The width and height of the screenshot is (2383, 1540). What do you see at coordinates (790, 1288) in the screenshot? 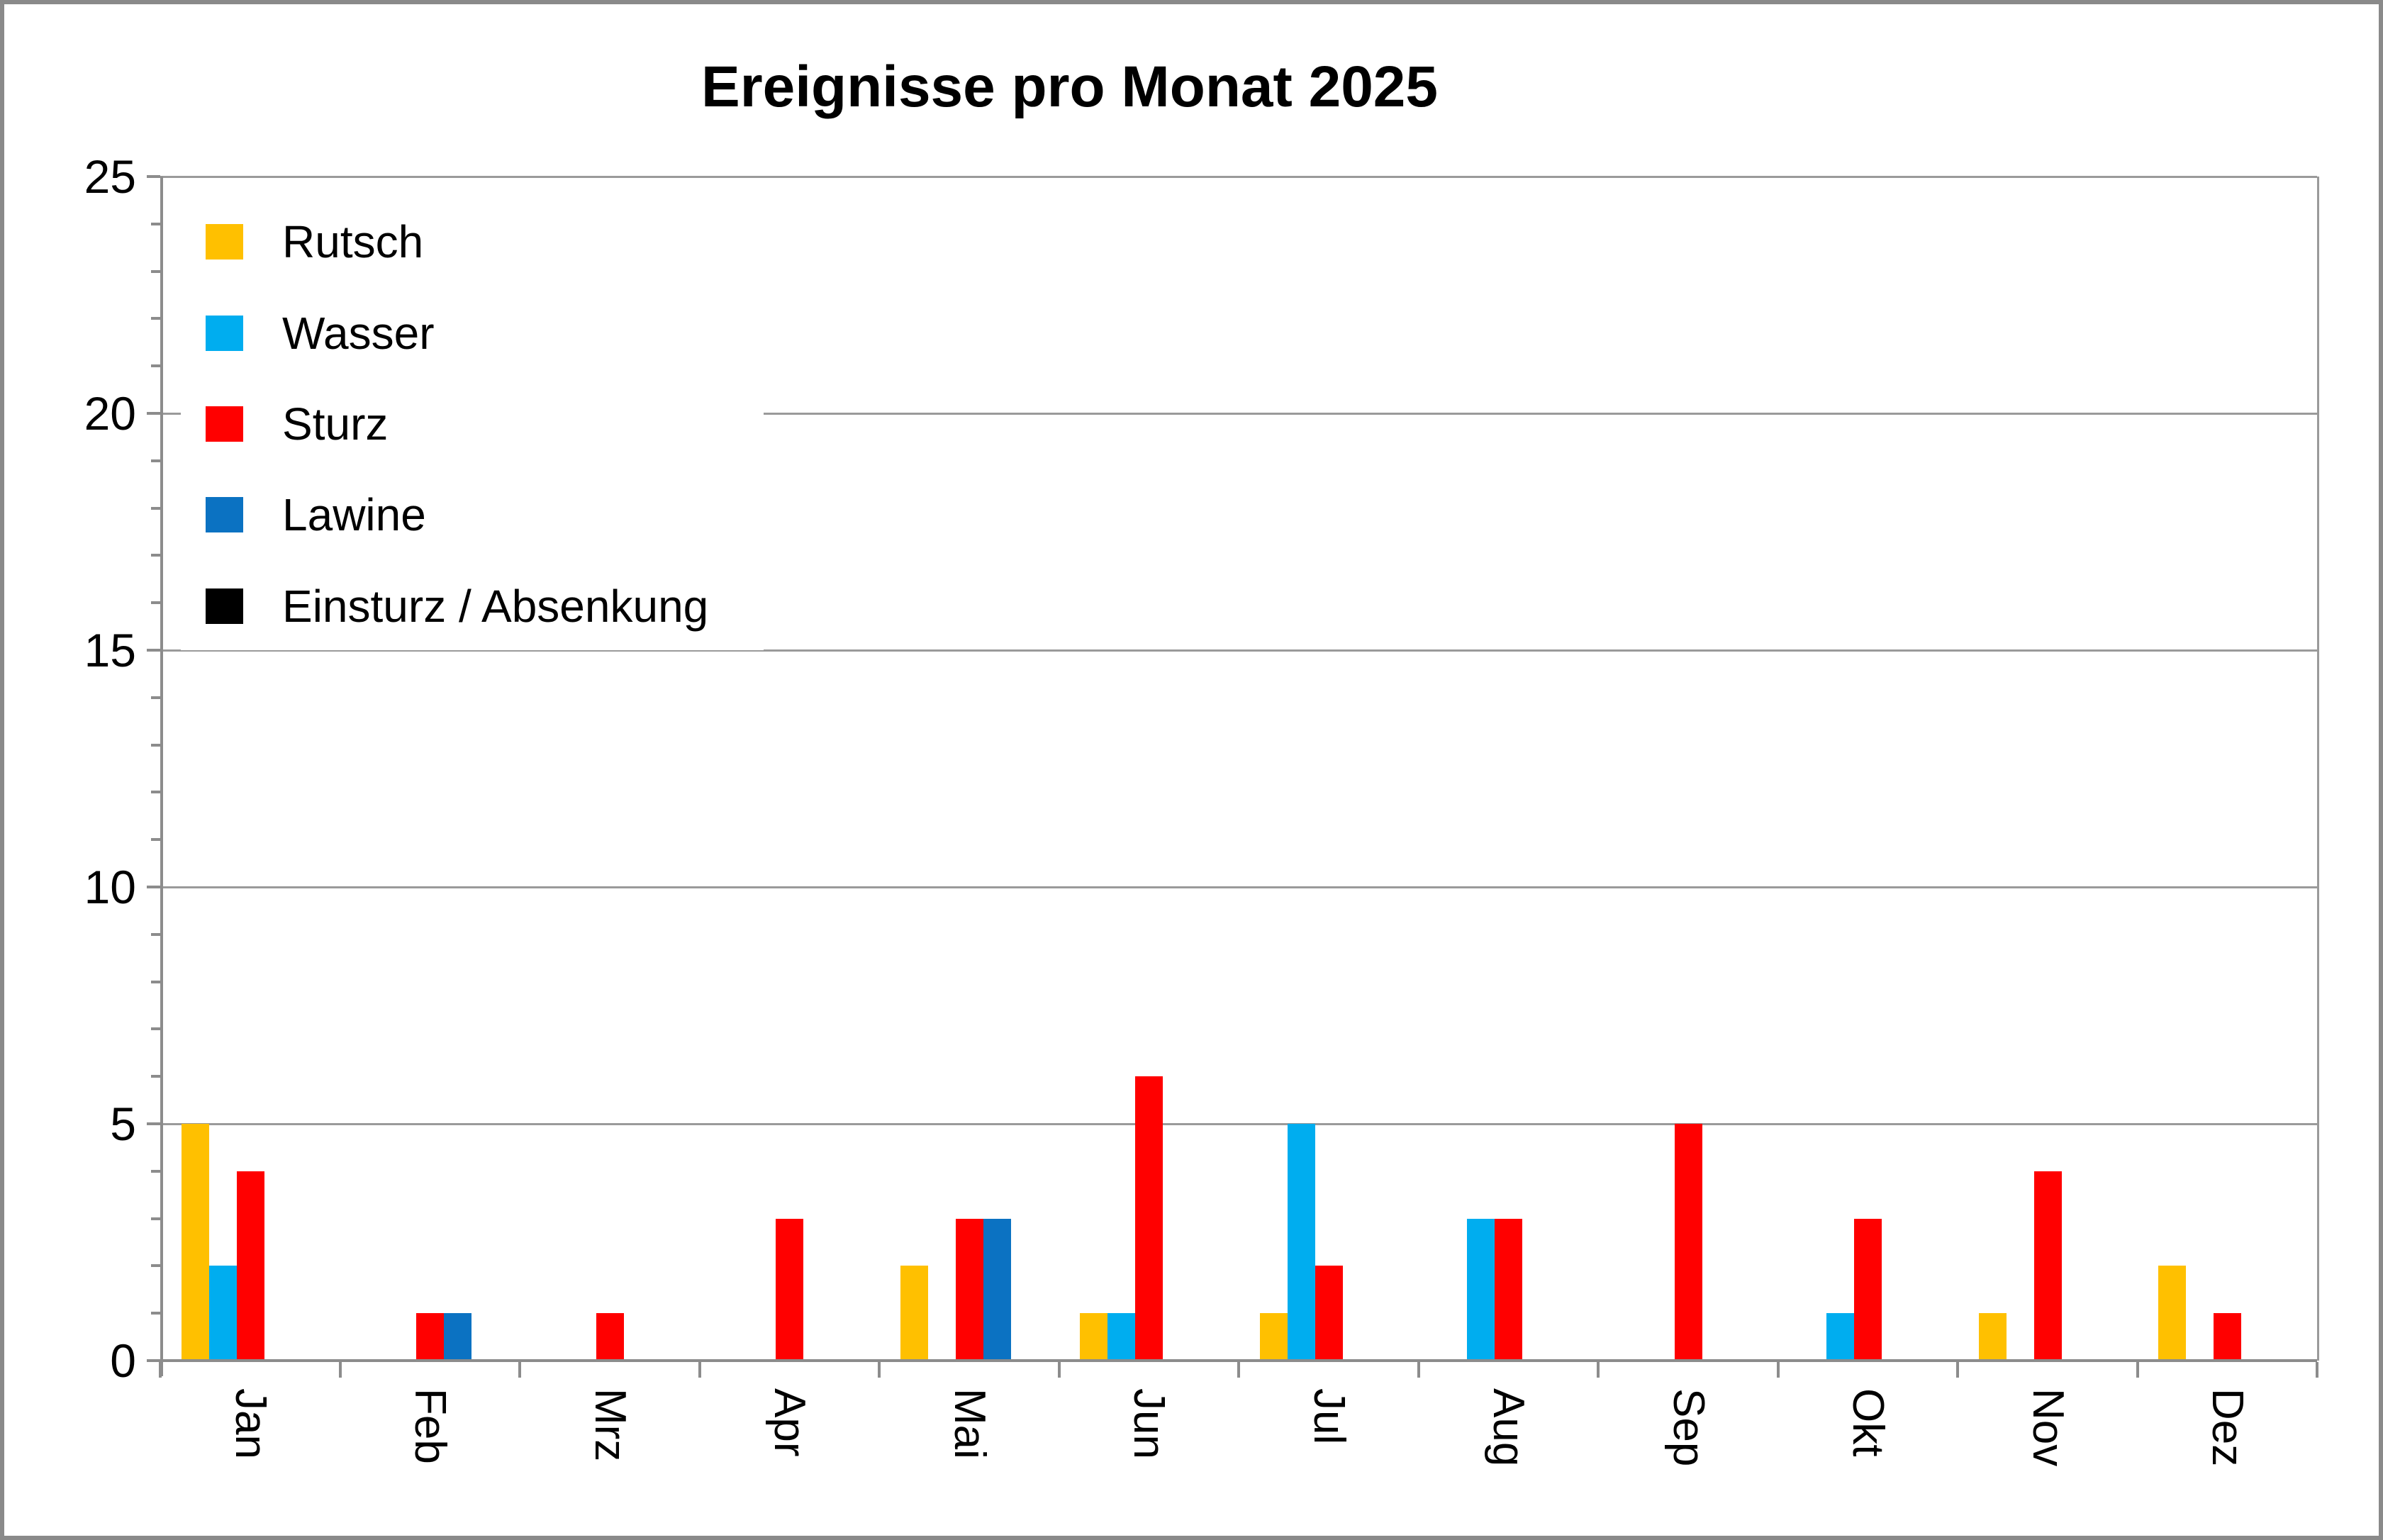
I see `bar-sturz-apr` at bounding box center [790, 1288].